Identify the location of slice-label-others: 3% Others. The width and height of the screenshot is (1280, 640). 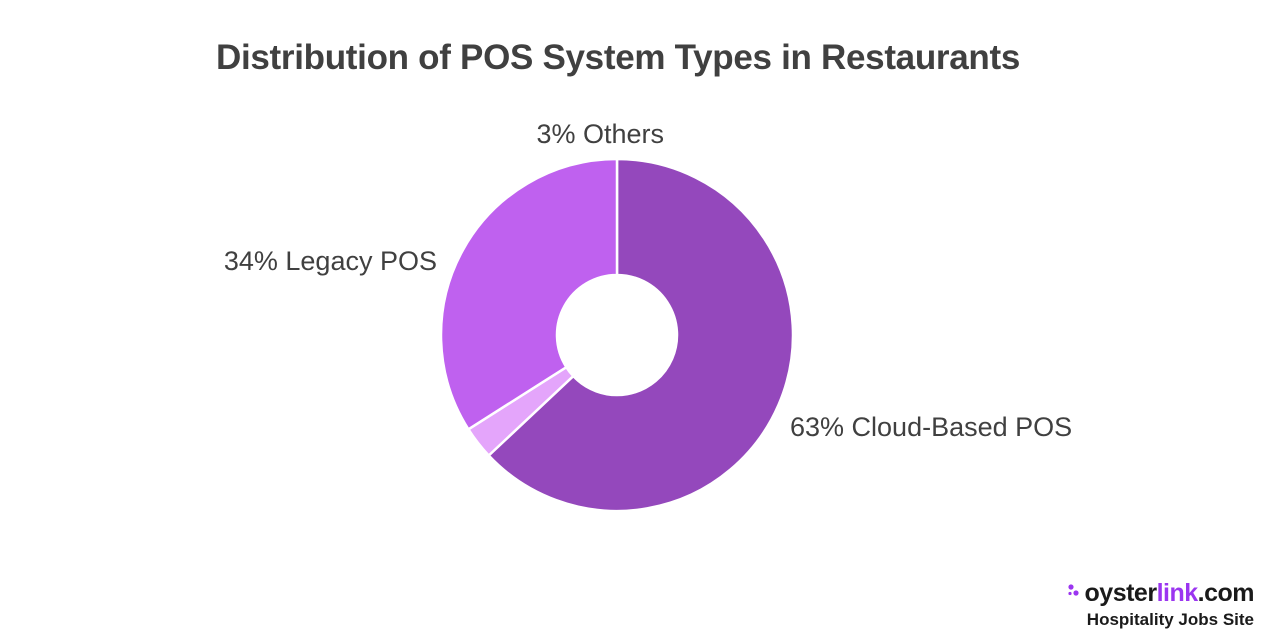
(600, 134).